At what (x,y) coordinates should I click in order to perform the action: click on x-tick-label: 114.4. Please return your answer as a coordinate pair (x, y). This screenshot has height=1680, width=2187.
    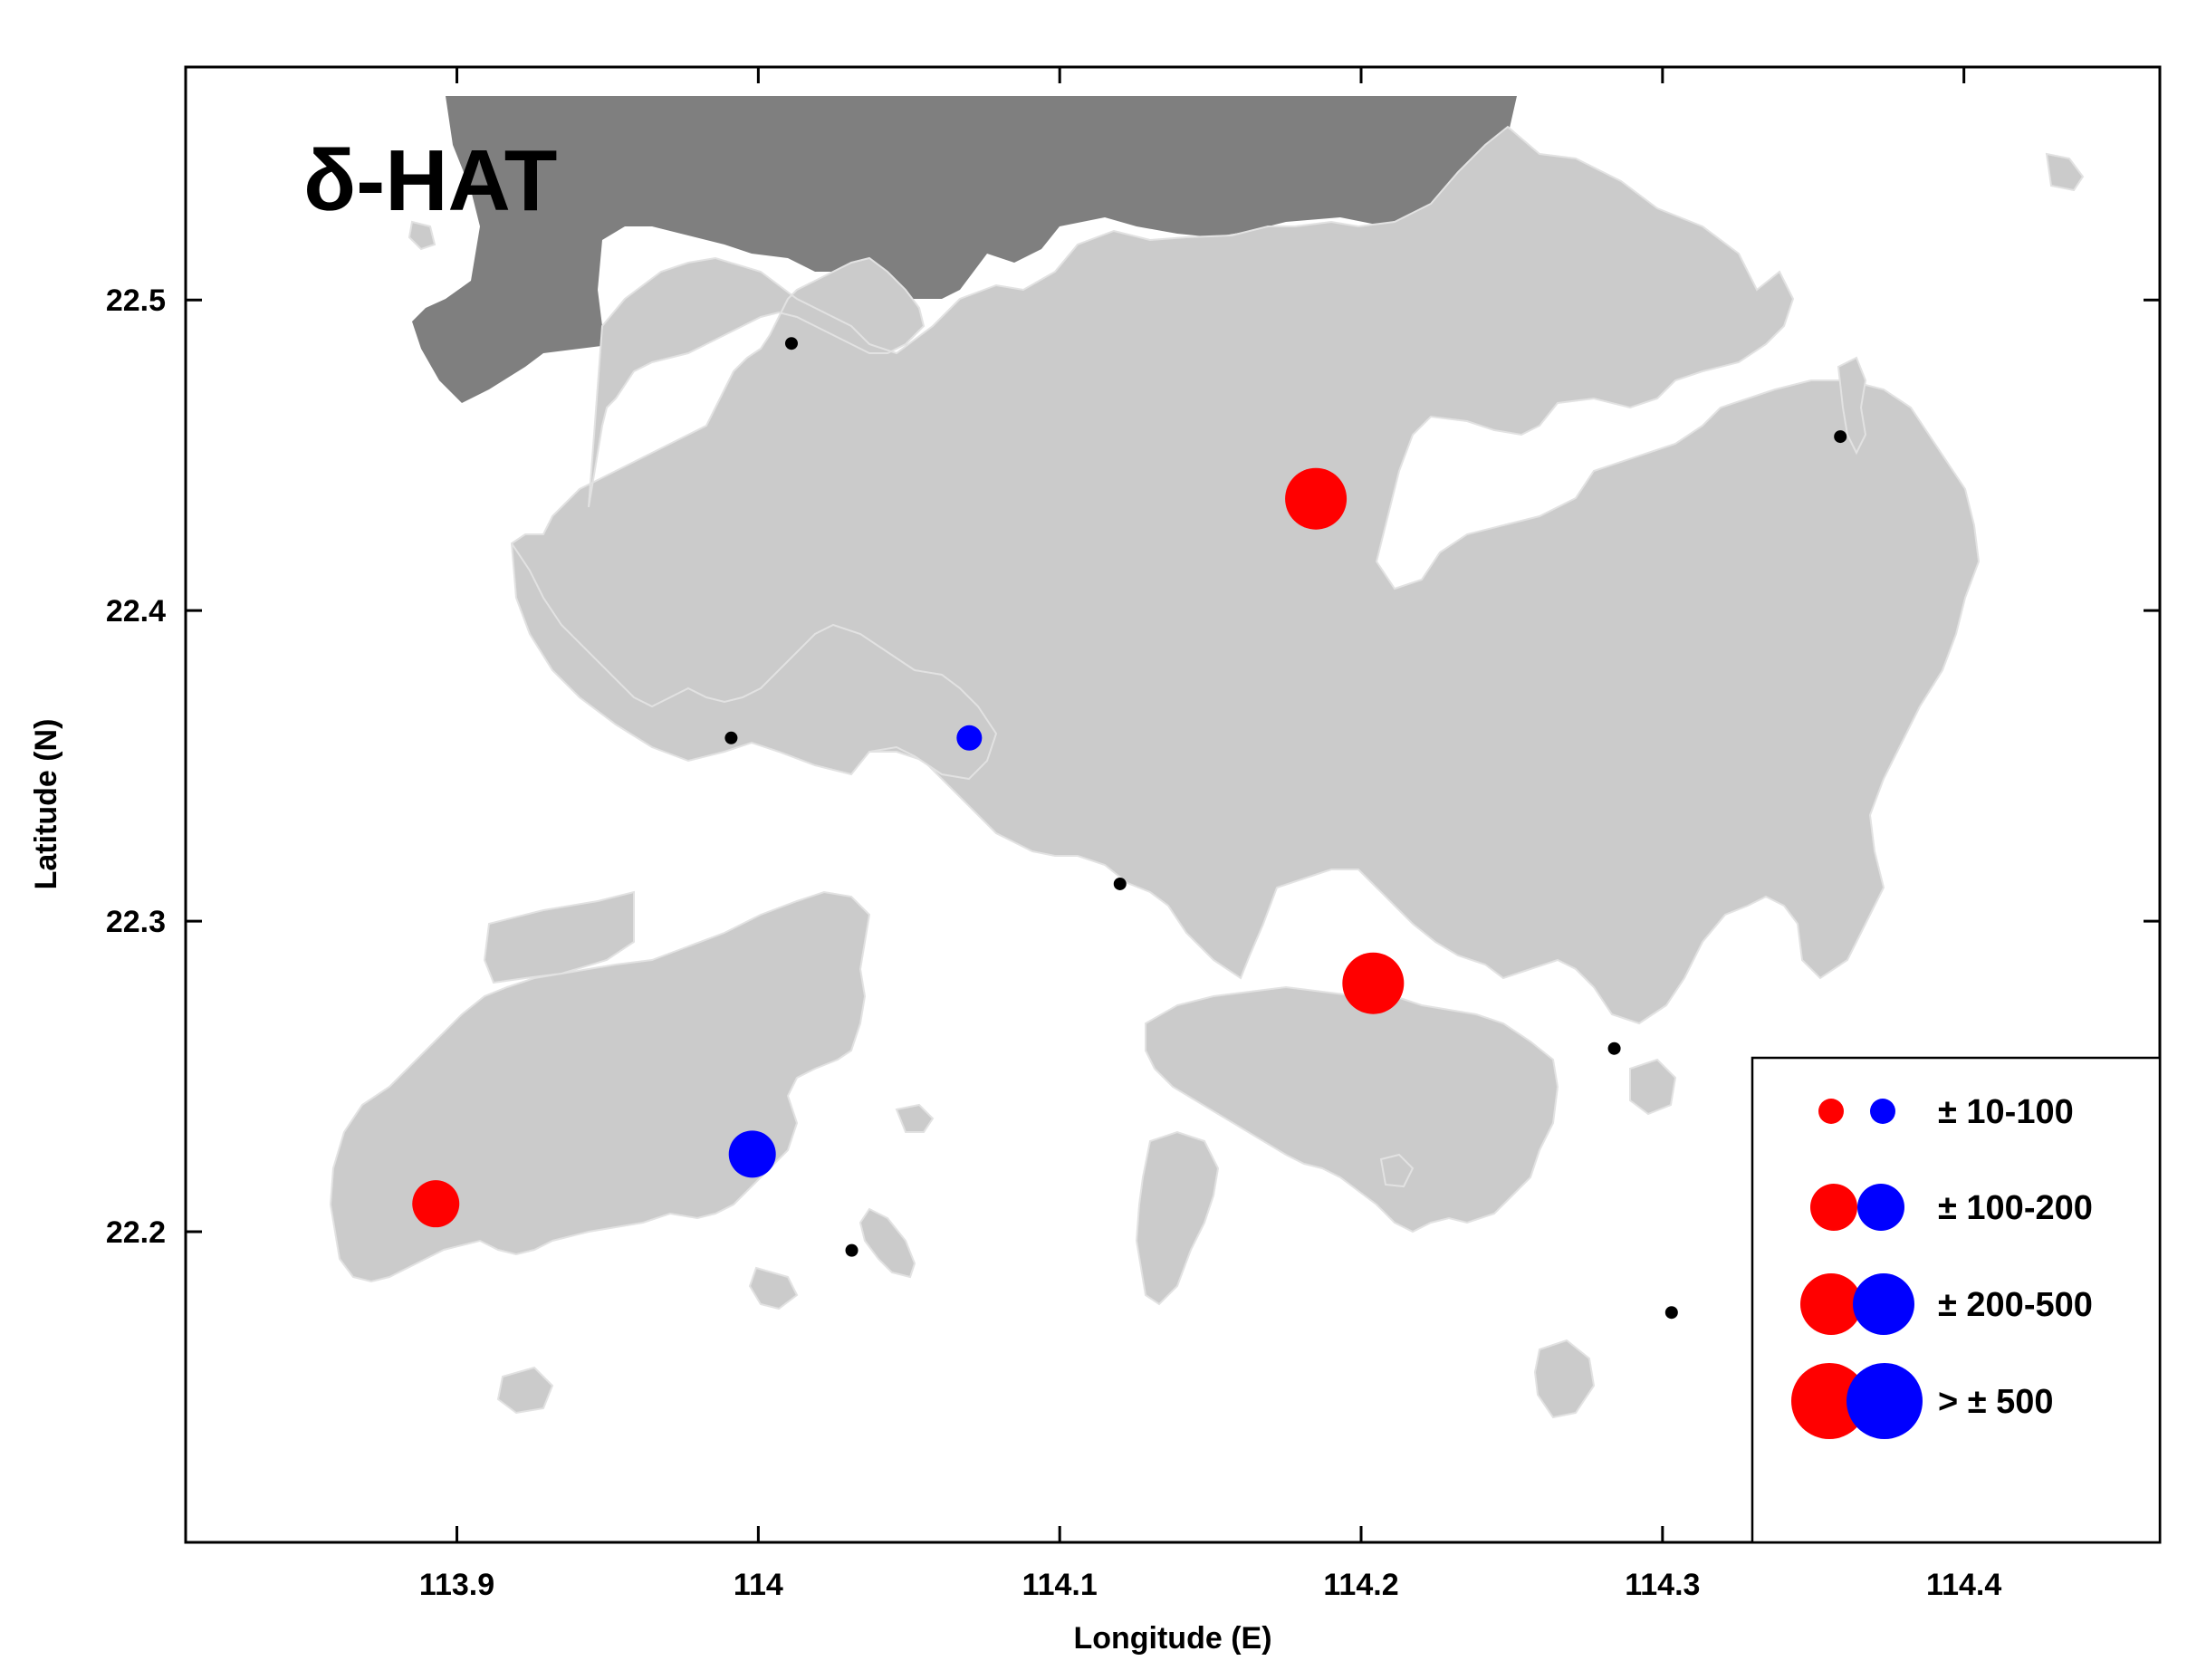
    Looking at the image, I should click on (1964, 1585).